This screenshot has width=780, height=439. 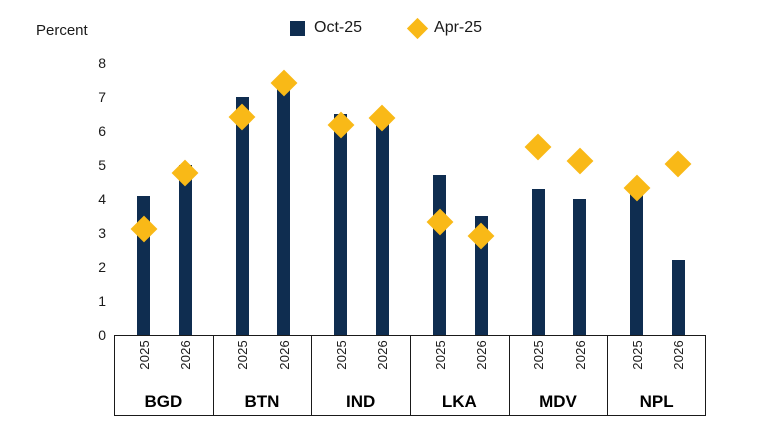 I want to click on y-axis-title: Percent, so click(x=62, y=30).